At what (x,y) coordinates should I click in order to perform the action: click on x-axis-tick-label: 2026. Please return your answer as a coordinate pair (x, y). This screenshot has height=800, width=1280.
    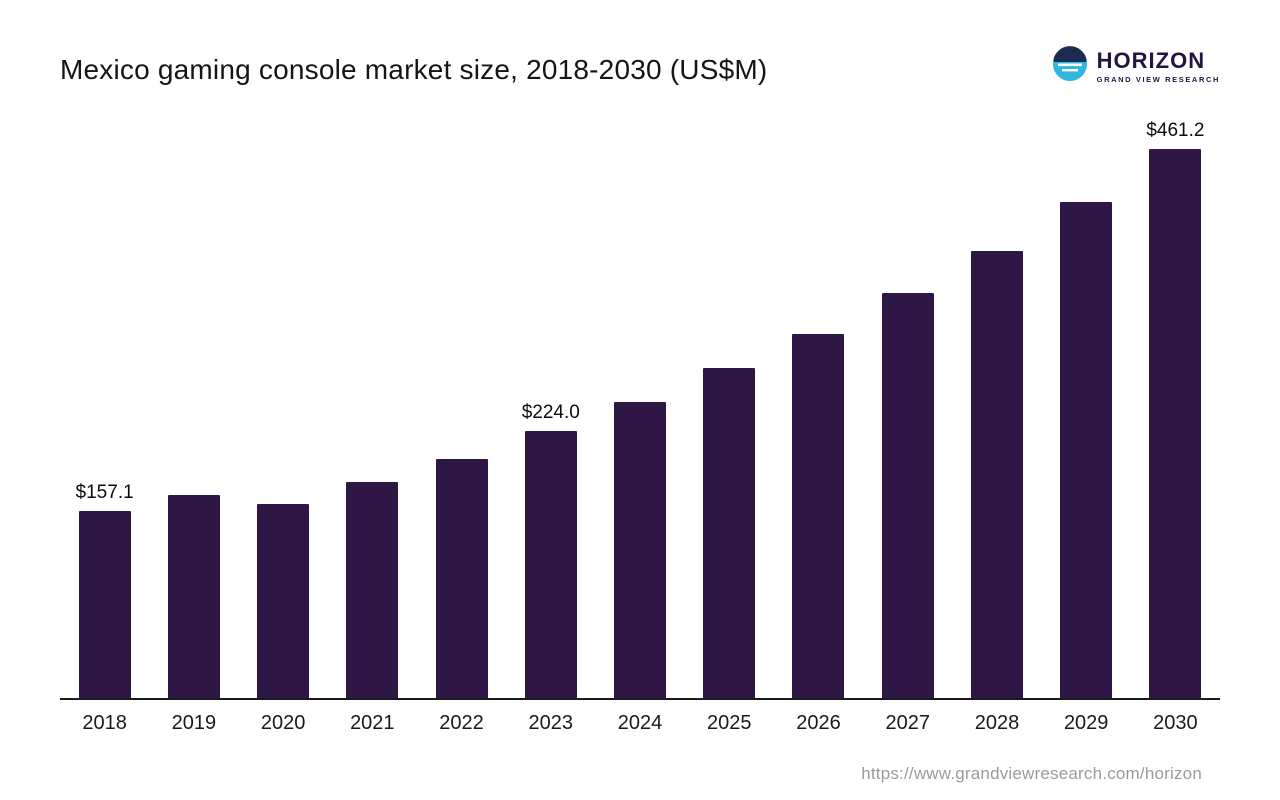
    Looking at the image, I should click on (818, 723).